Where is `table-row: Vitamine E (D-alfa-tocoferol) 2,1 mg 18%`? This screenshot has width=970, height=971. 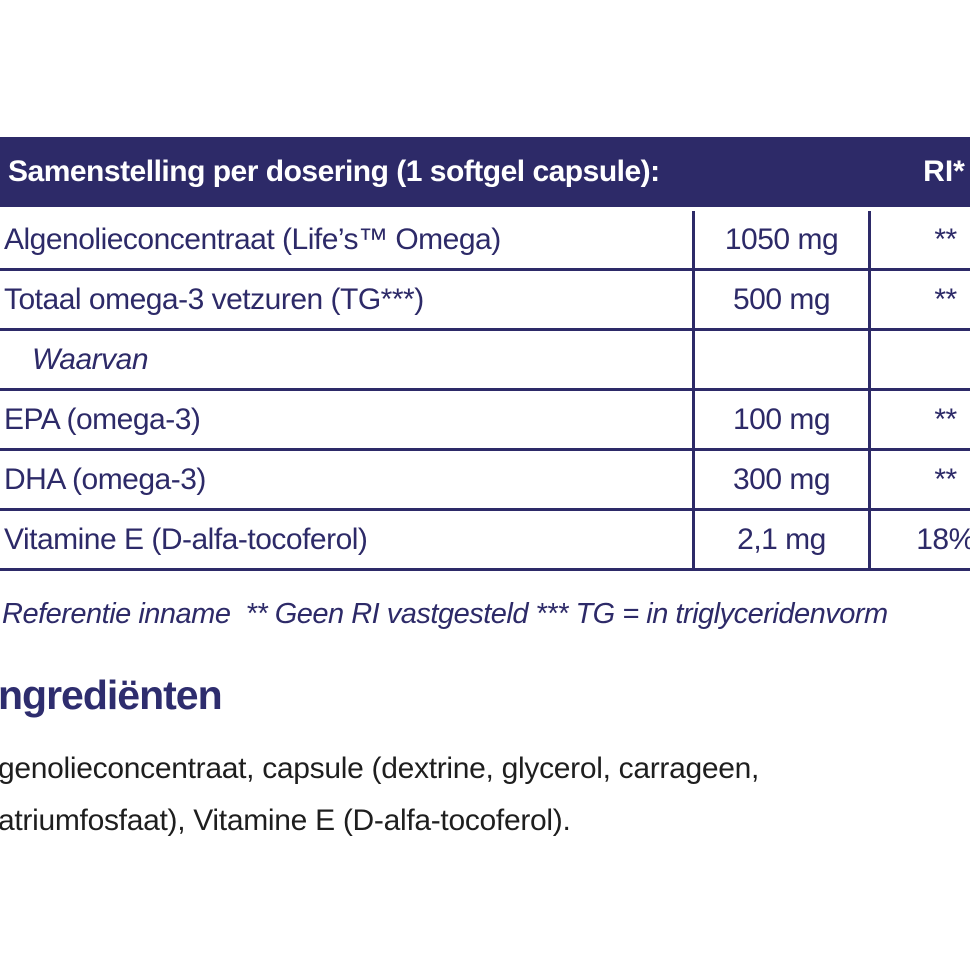 table-row: Vitamine E (D-alfa-tocoferol) 2,1 mg 18% is located at coordinates (485, 541).